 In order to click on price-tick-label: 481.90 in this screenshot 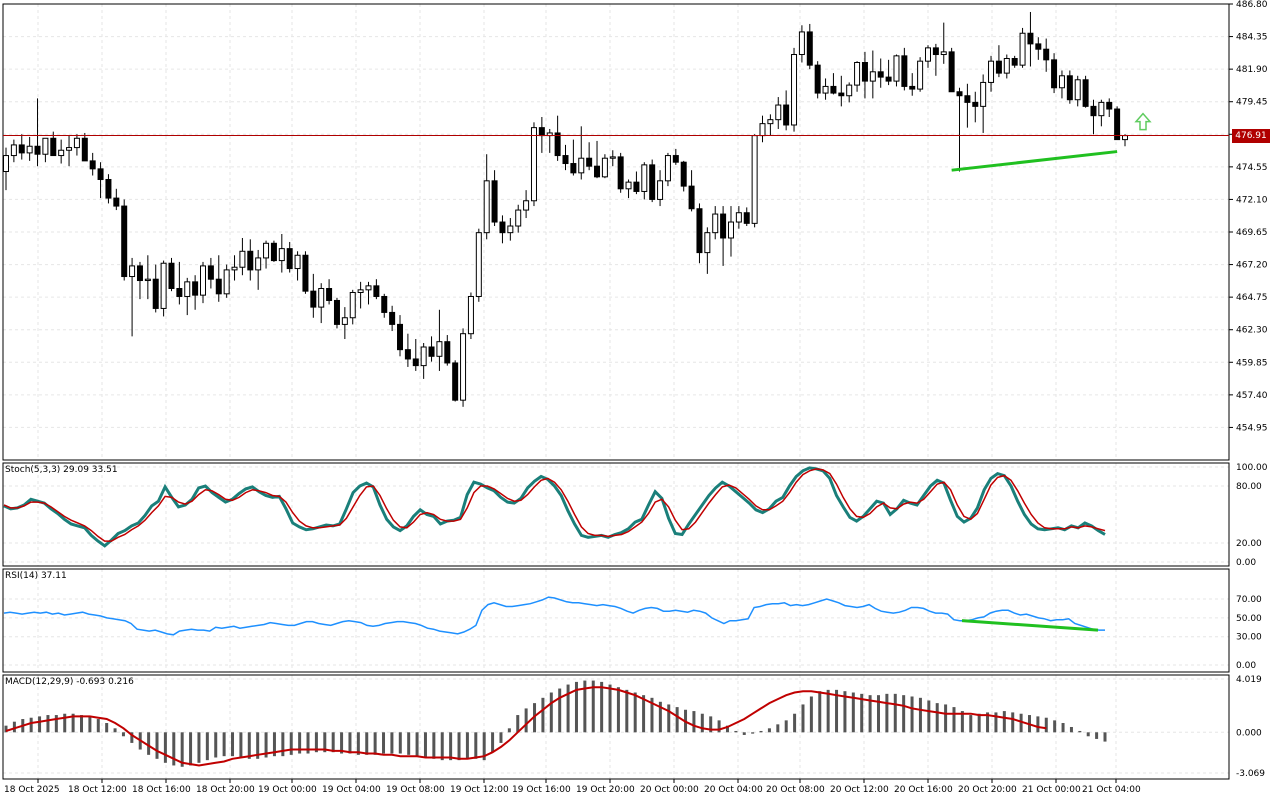, I will do `click(1252, 70)`.